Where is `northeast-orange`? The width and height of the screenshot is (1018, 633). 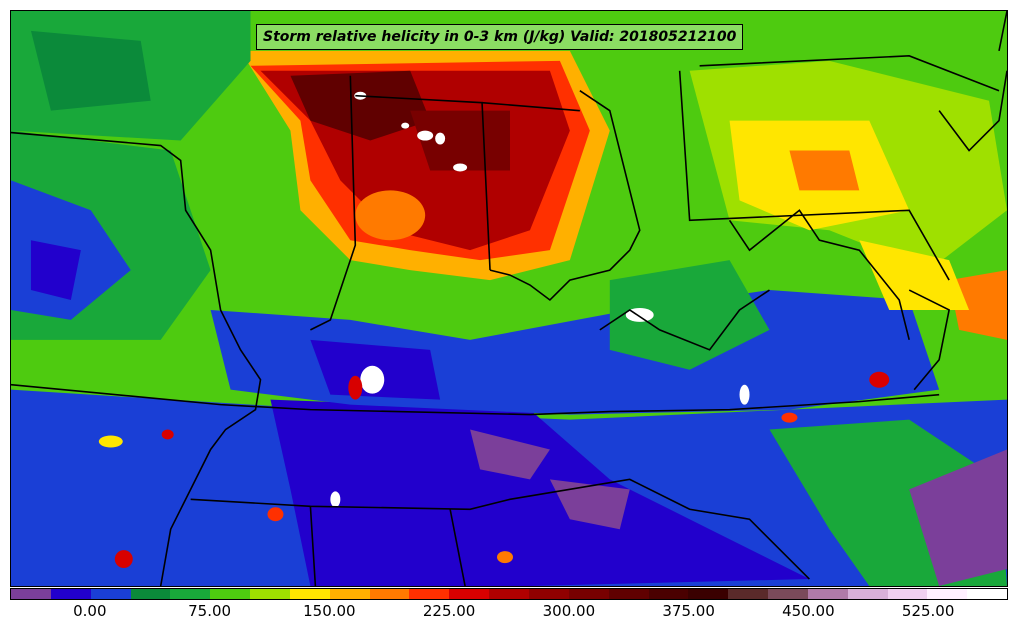
northeast-orange is located at coordinates (824, 170).